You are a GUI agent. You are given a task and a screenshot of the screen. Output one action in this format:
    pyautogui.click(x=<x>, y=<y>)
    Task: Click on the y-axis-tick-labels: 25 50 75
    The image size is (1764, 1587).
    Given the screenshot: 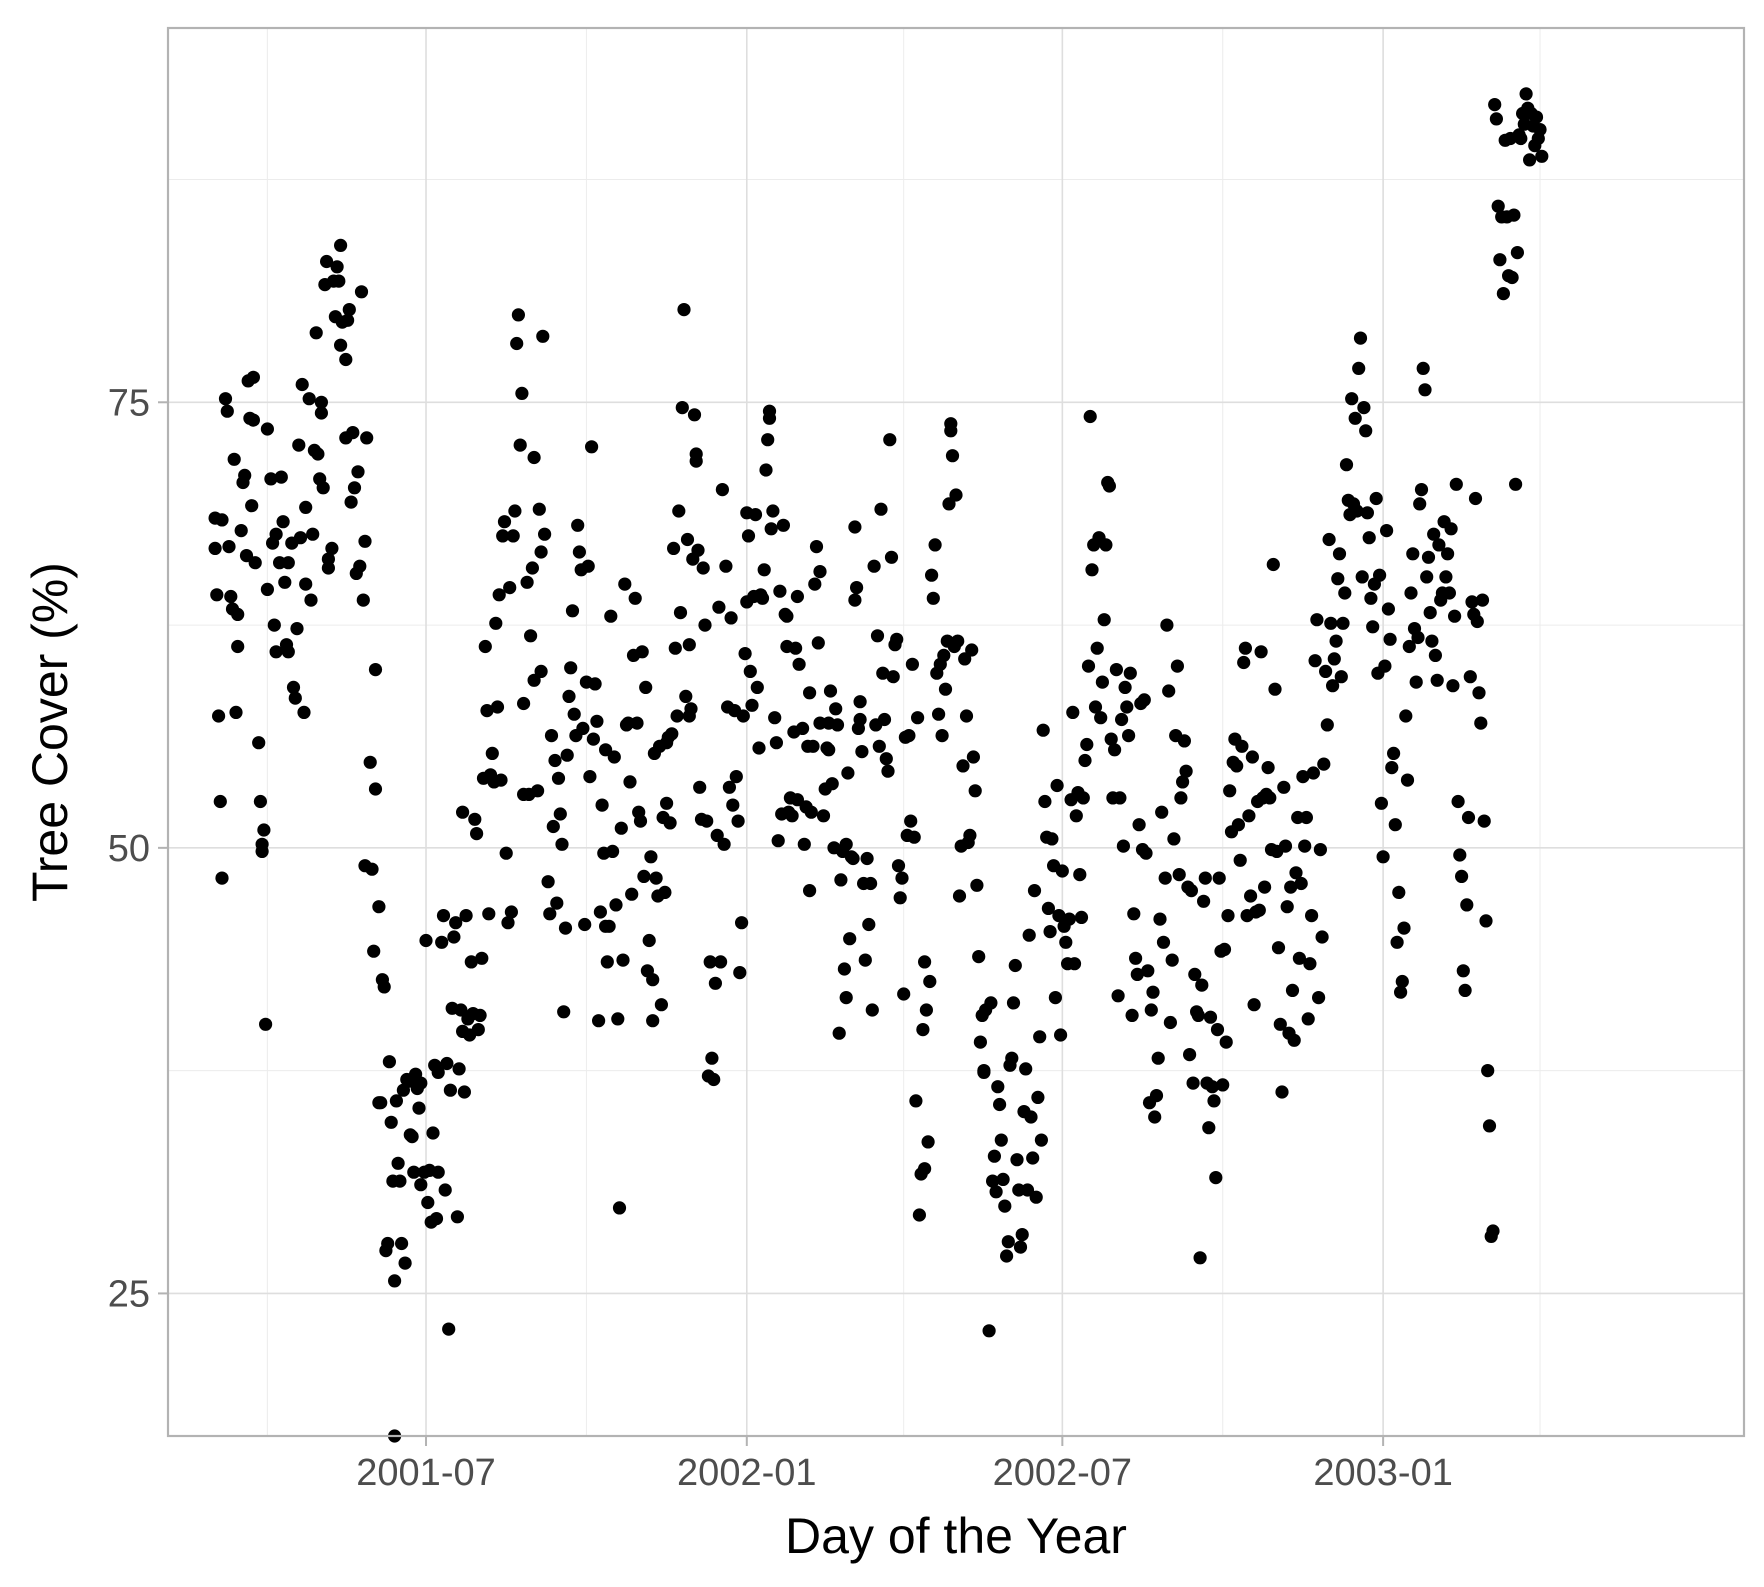 What is the action you would take?
    pyautogui.click(x=129, y=848)
    